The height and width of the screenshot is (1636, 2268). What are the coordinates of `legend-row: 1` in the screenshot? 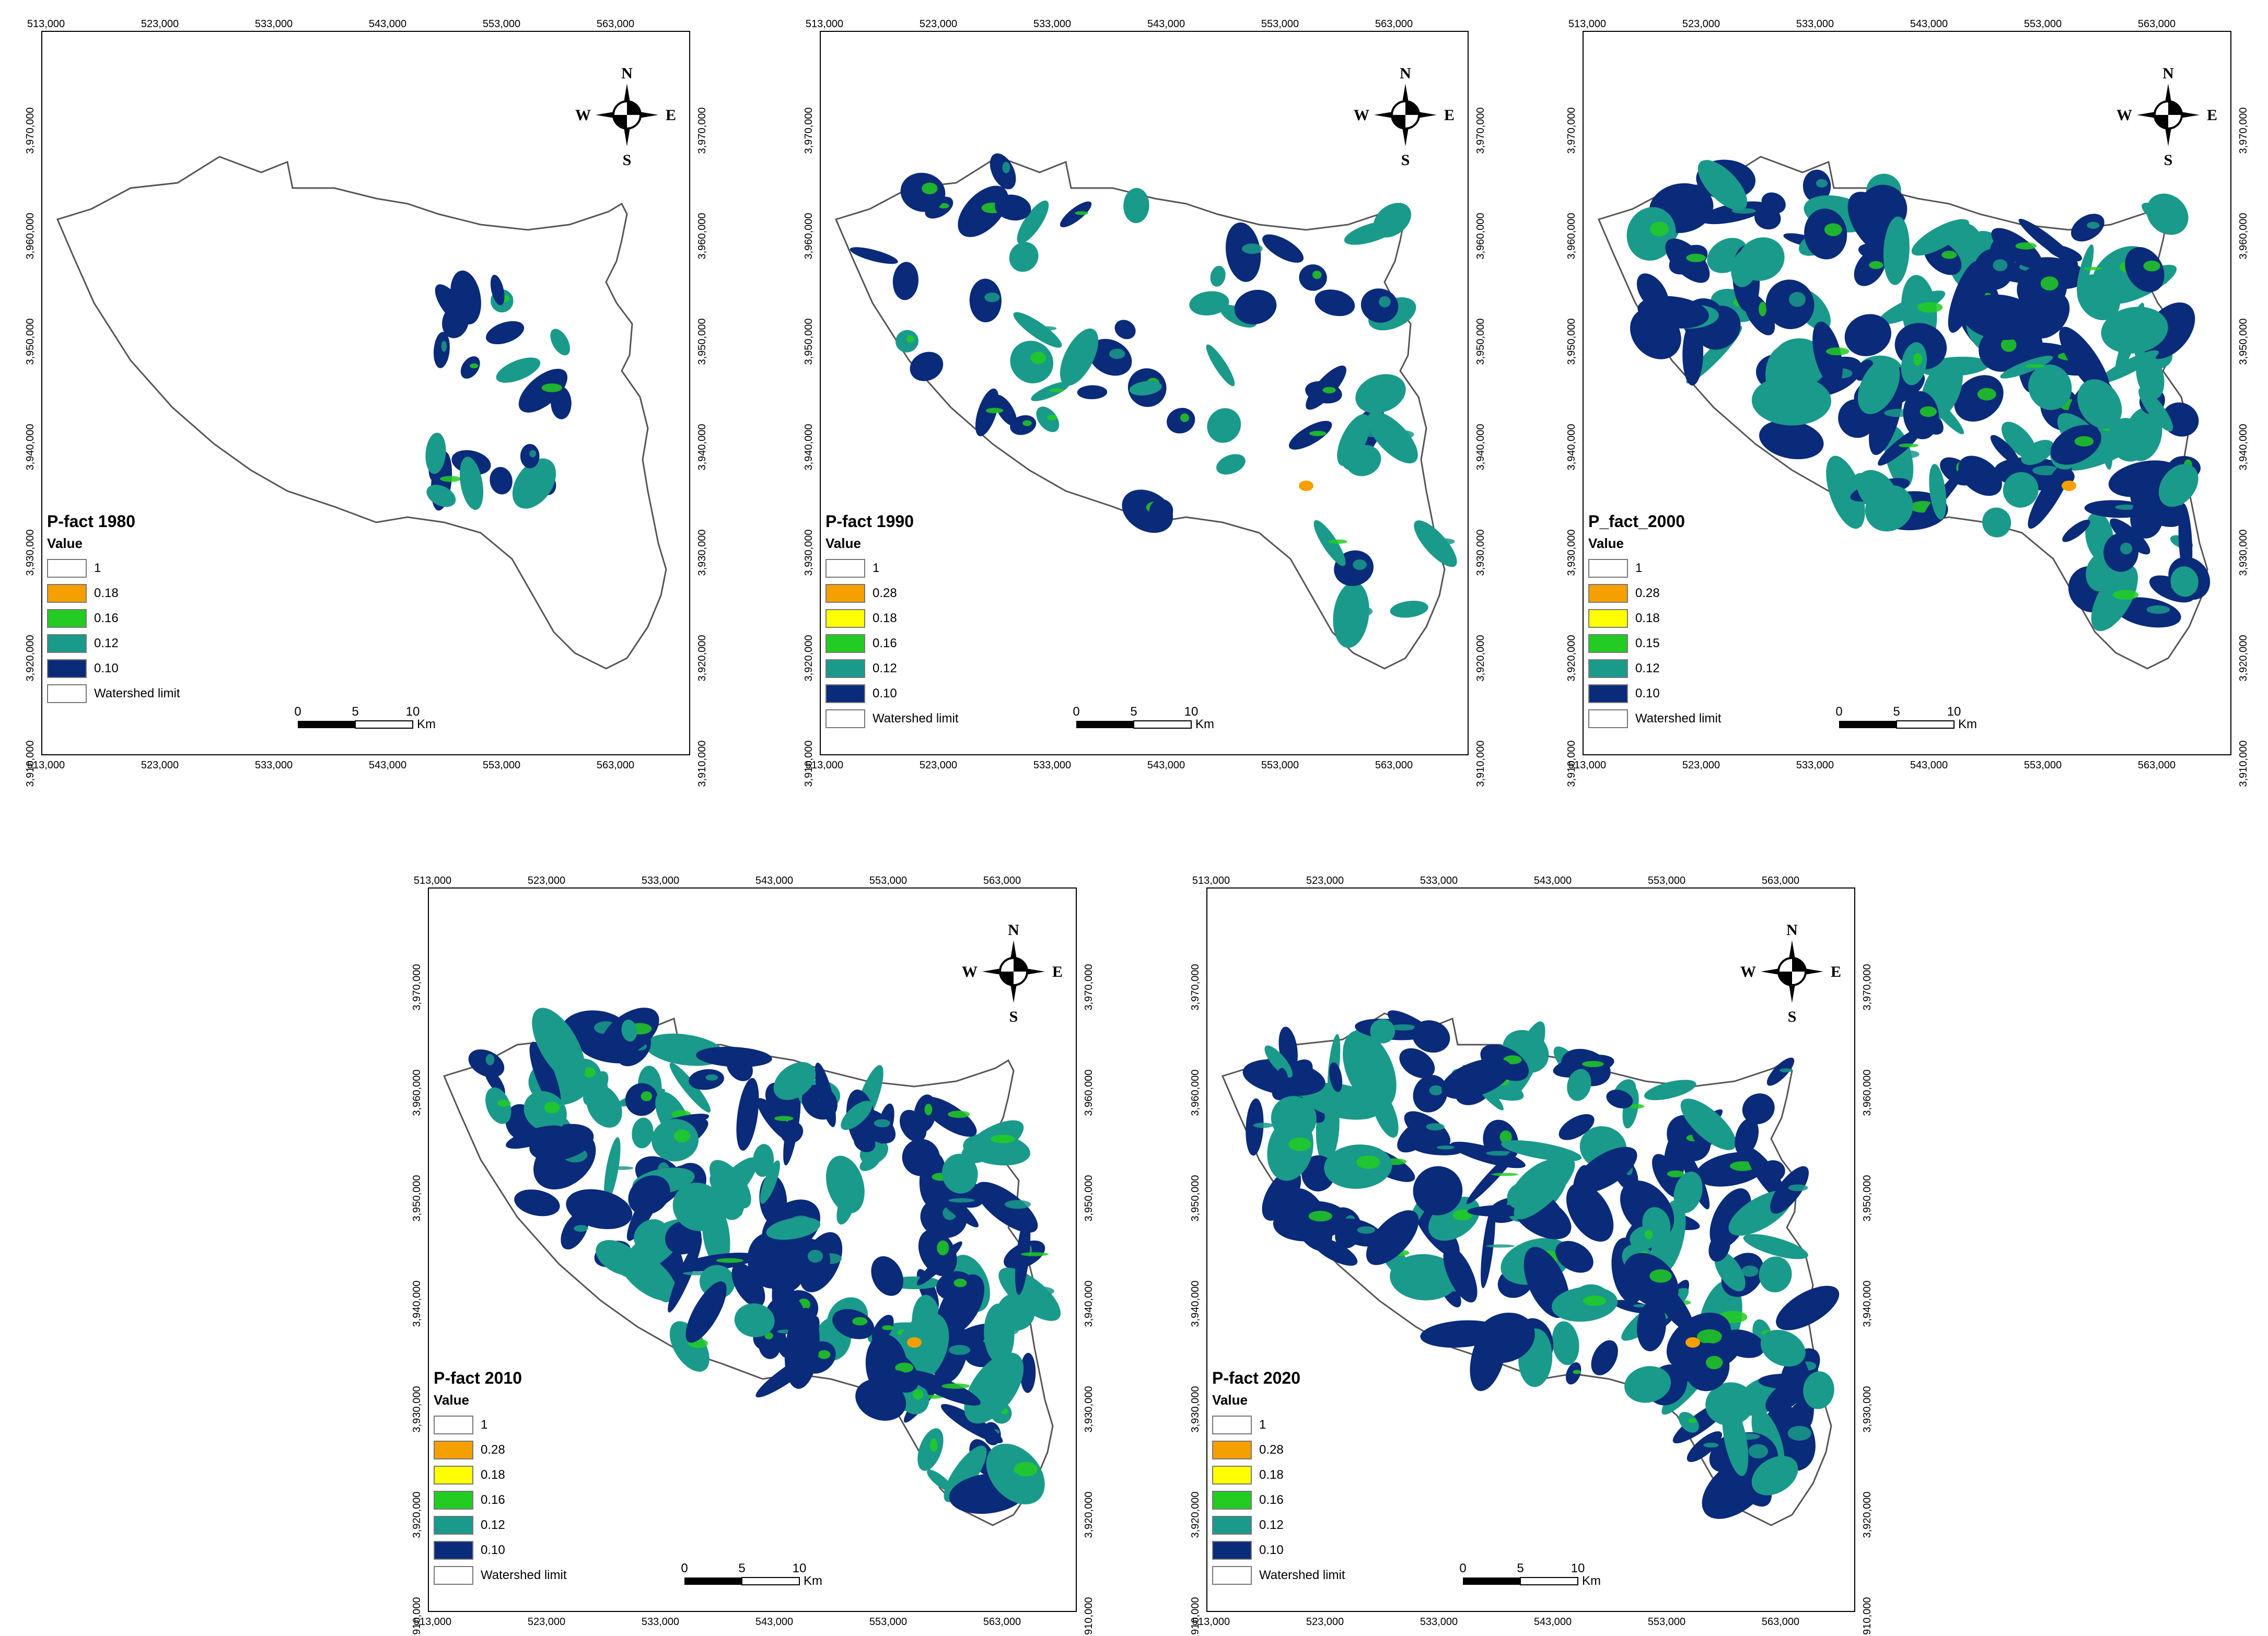 It's located at (1278, 1425).